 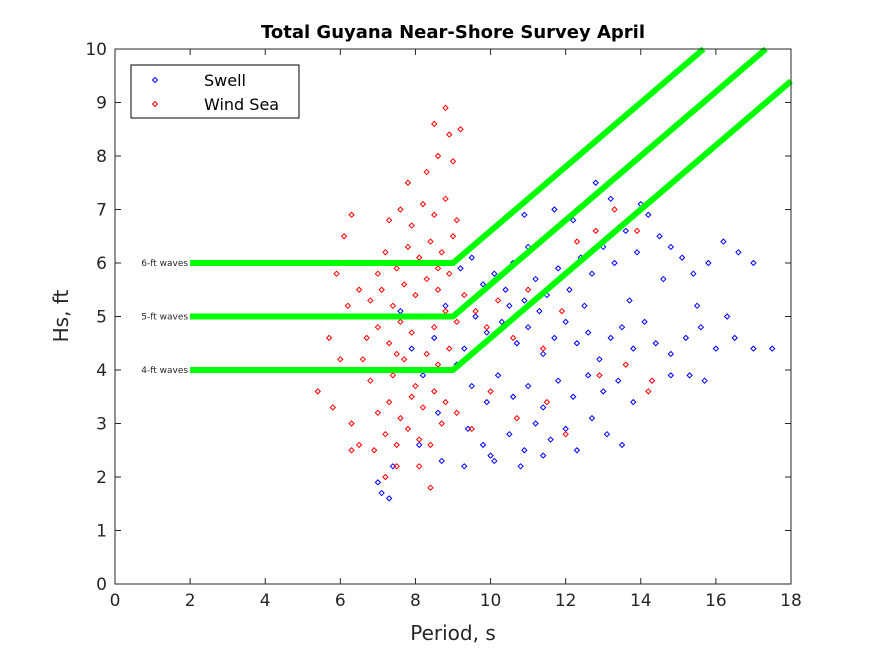 What do you see at coordinates (101, 478) in the screenshot?
I see `y-tick-label: 2` at bounding box center [101, 478].